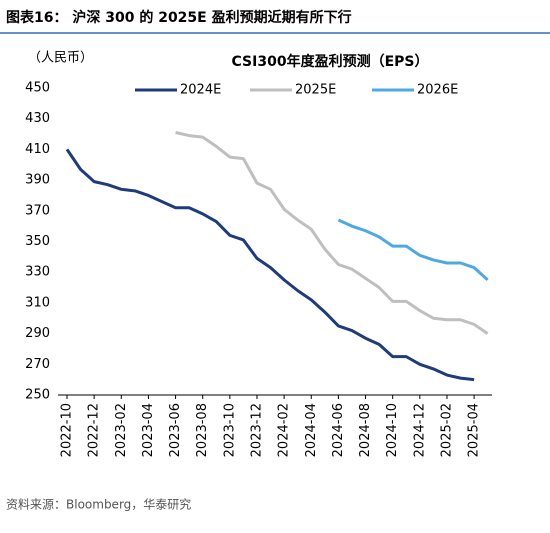 The image size is (550, 533). I want to click on legend-label: 2025E, so click(315, 90).